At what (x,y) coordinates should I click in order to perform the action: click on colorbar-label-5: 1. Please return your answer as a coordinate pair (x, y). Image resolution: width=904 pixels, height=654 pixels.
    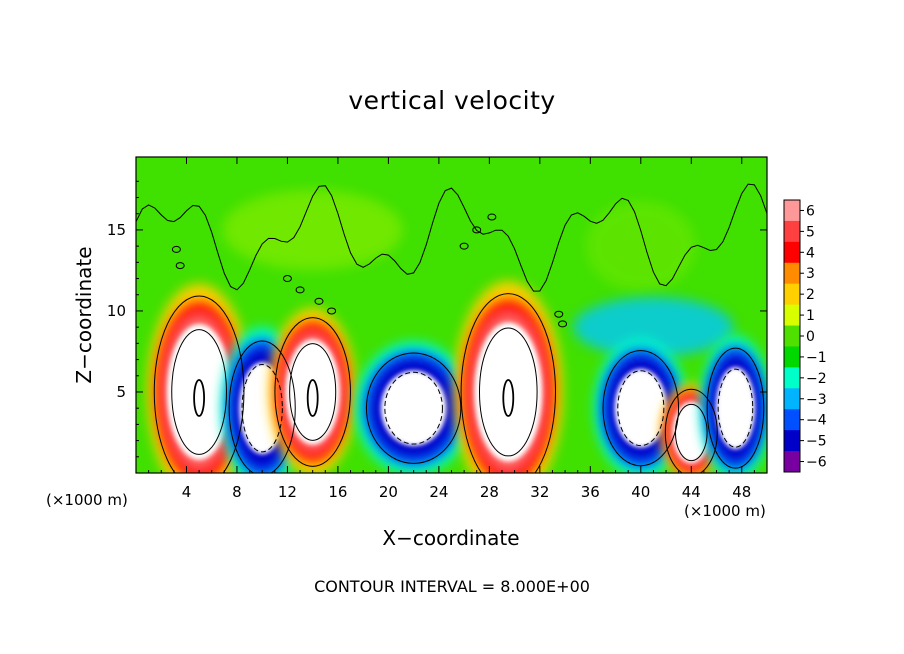
    Looking at the image, I should click on (810, 316).